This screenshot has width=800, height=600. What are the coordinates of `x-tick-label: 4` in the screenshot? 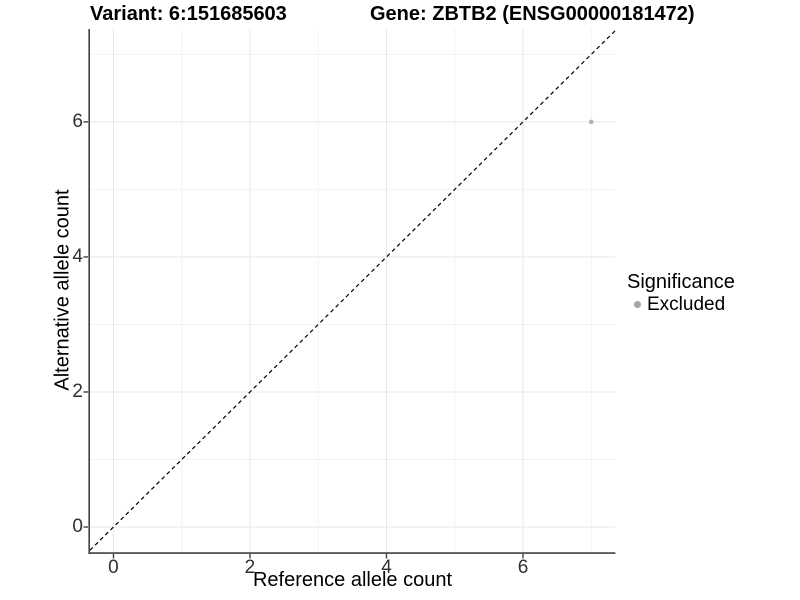 It's located at (386, 567).